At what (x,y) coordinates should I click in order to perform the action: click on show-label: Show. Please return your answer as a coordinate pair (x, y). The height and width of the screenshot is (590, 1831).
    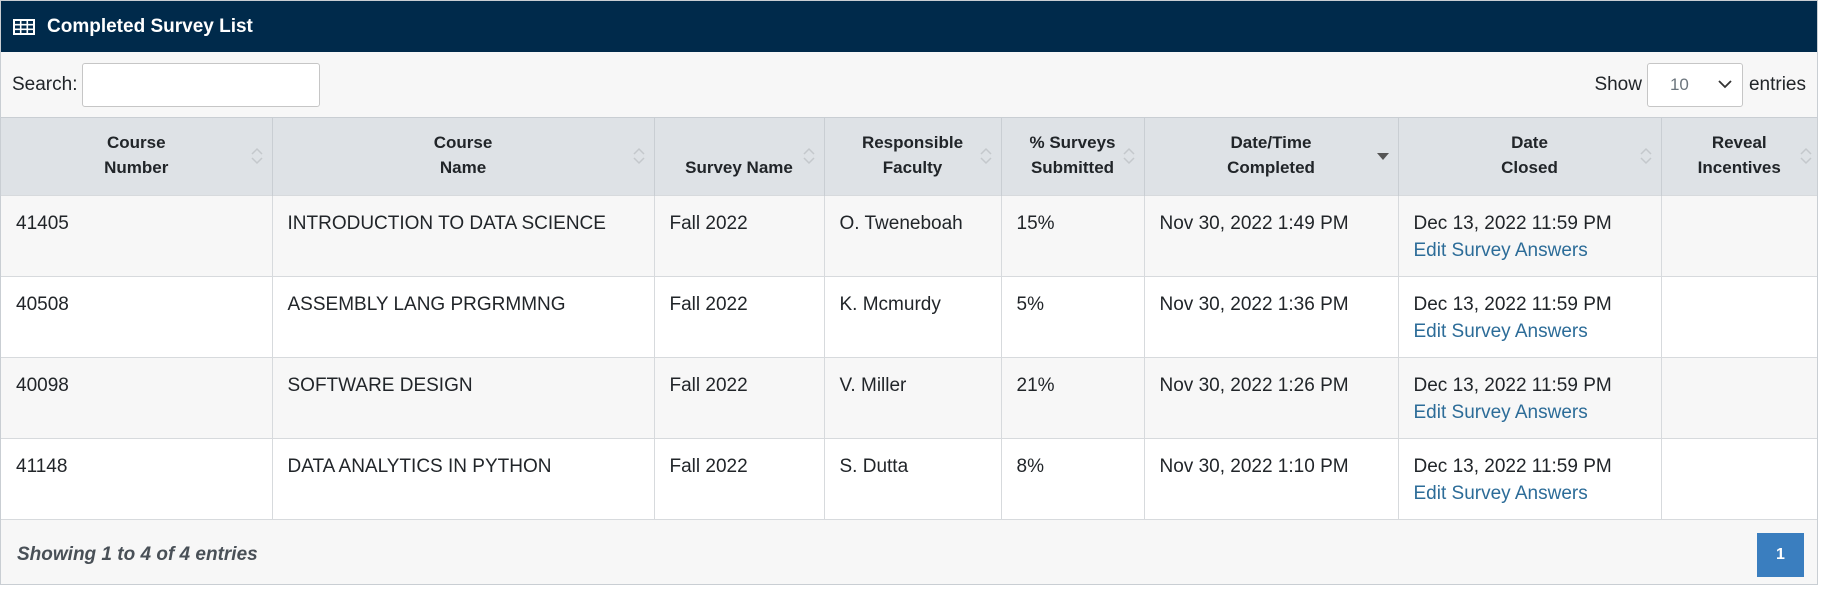
    Looking at the image, I should click on (1618, 84).